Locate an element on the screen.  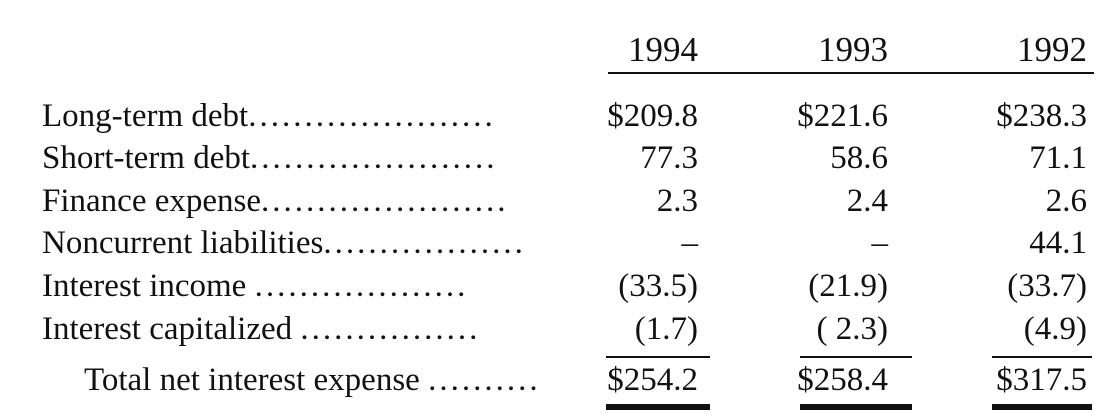
cell-1993: 2.4 is located at coordinates (867, 201).